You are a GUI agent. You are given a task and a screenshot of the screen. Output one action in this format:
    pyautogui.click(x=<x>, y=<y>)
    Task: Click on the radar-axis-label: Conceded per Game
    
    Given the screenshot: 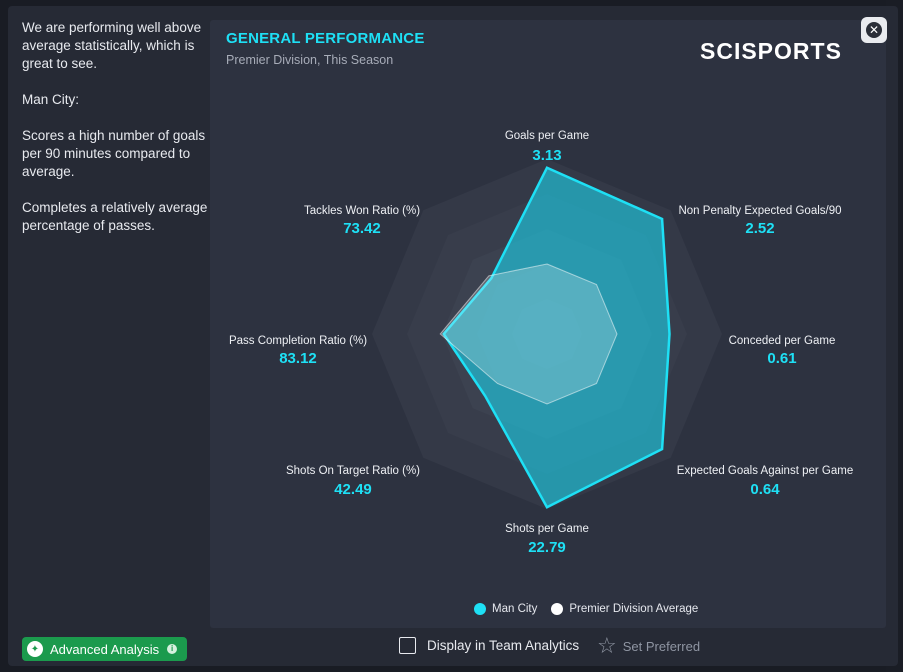 What is the action you would take?
    pyautogui.click(x=782, y=341)
    